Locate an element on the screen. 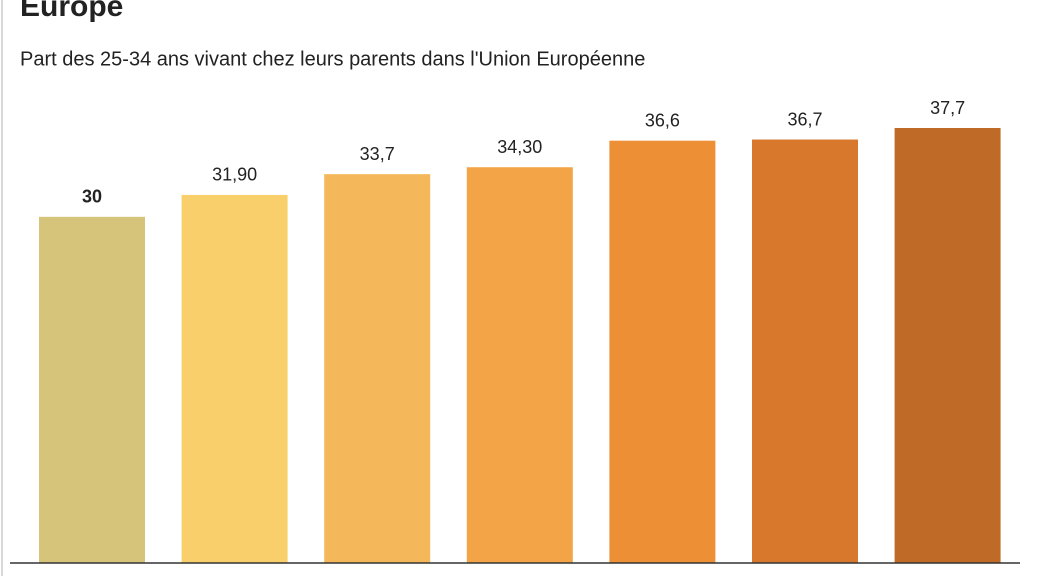 This screenshot has height=576, width=1038. value-label: 36,6 is located at coordinates (662, 120).